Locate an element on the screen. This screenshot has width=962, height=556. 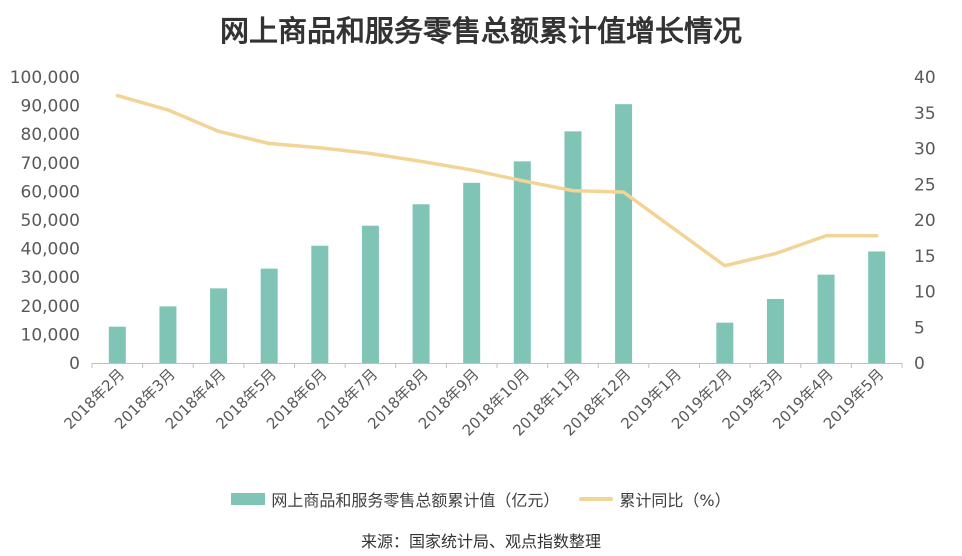
legend: 网上商品和服务零售总额累计值（亿元） 累计同比（%） is located at coordinates (481, 499).